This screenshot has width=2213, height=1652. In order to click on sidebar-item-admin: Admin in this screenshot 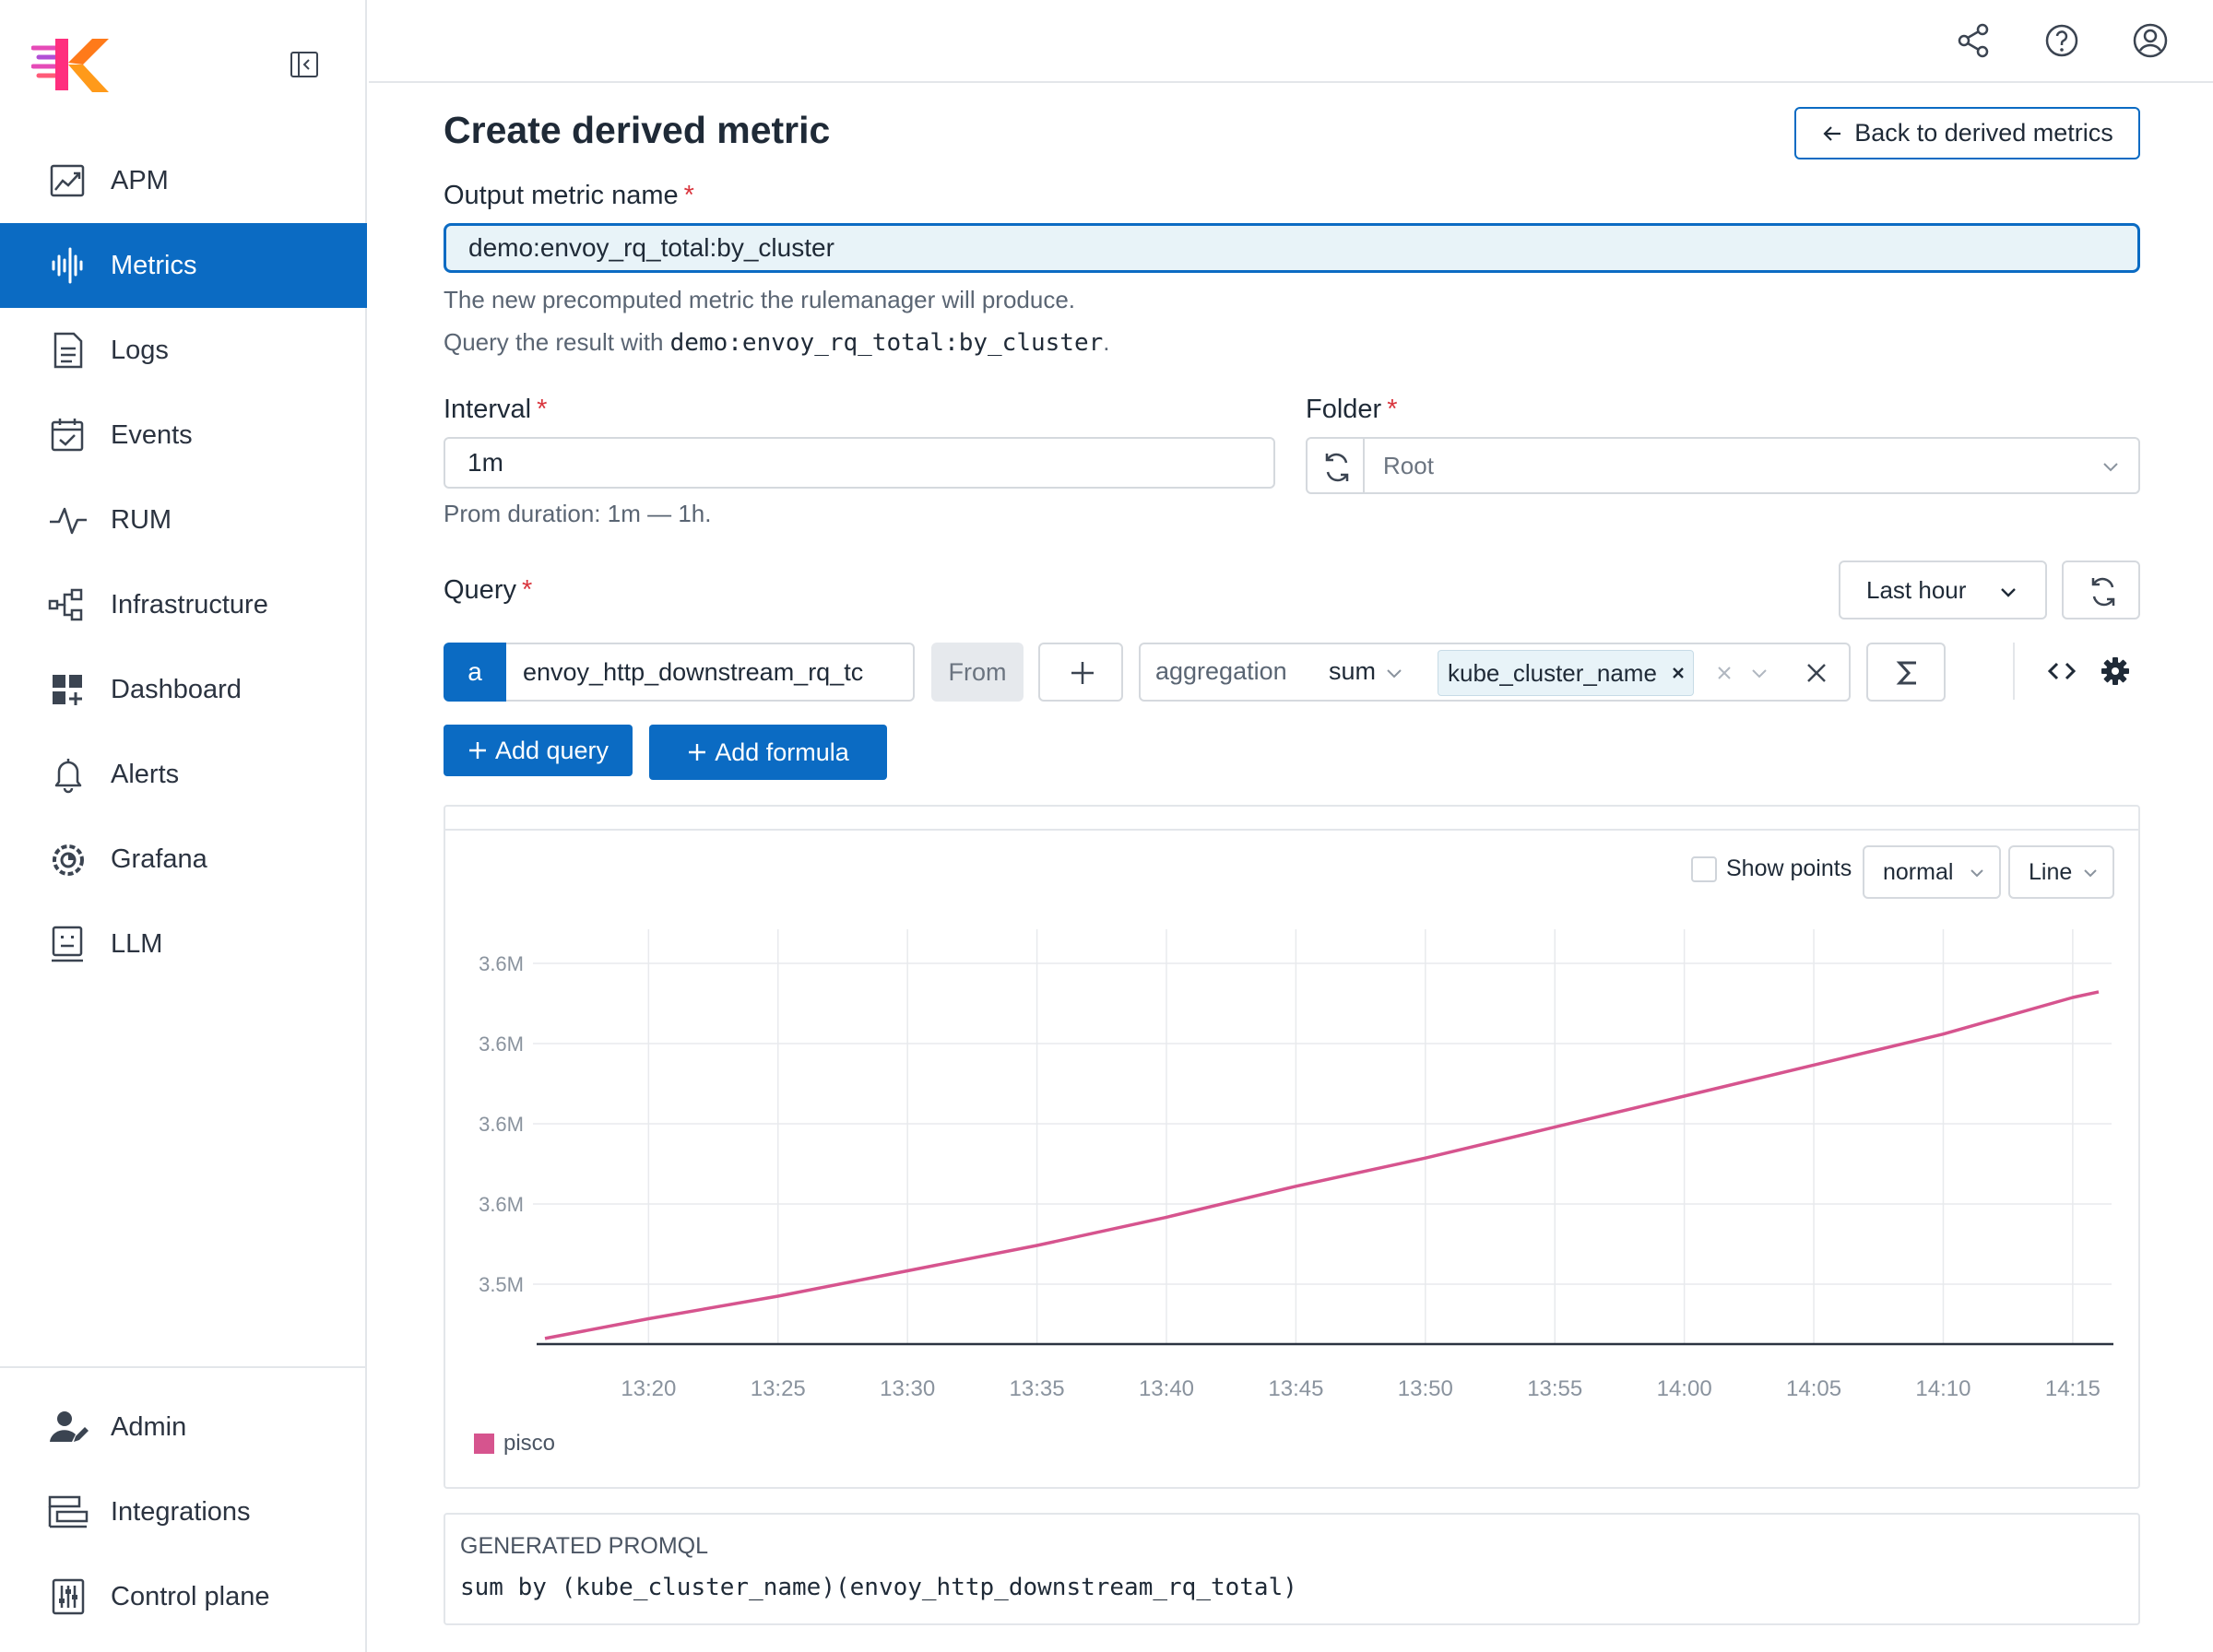, I will do `click(183, 1427)`.